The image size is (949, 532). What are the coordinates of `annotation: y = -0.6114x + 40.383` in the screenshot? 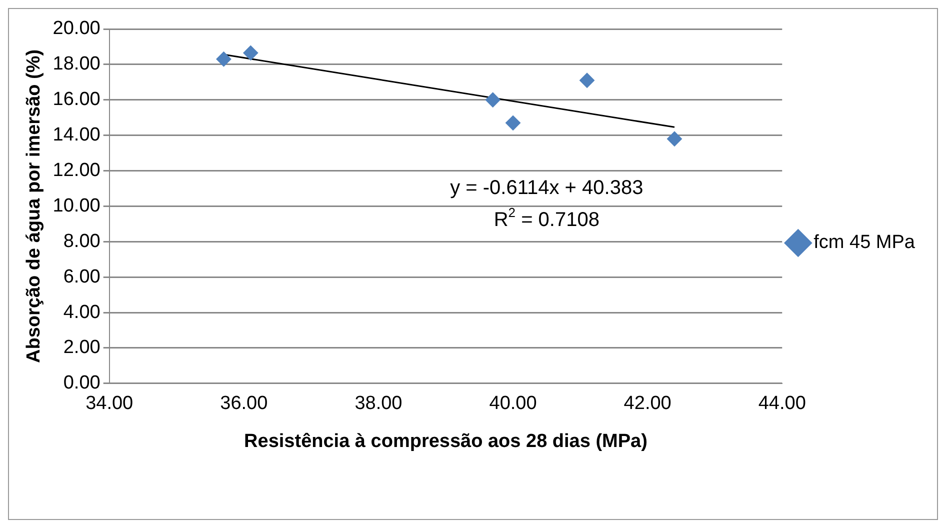 It's located at (547, 187).